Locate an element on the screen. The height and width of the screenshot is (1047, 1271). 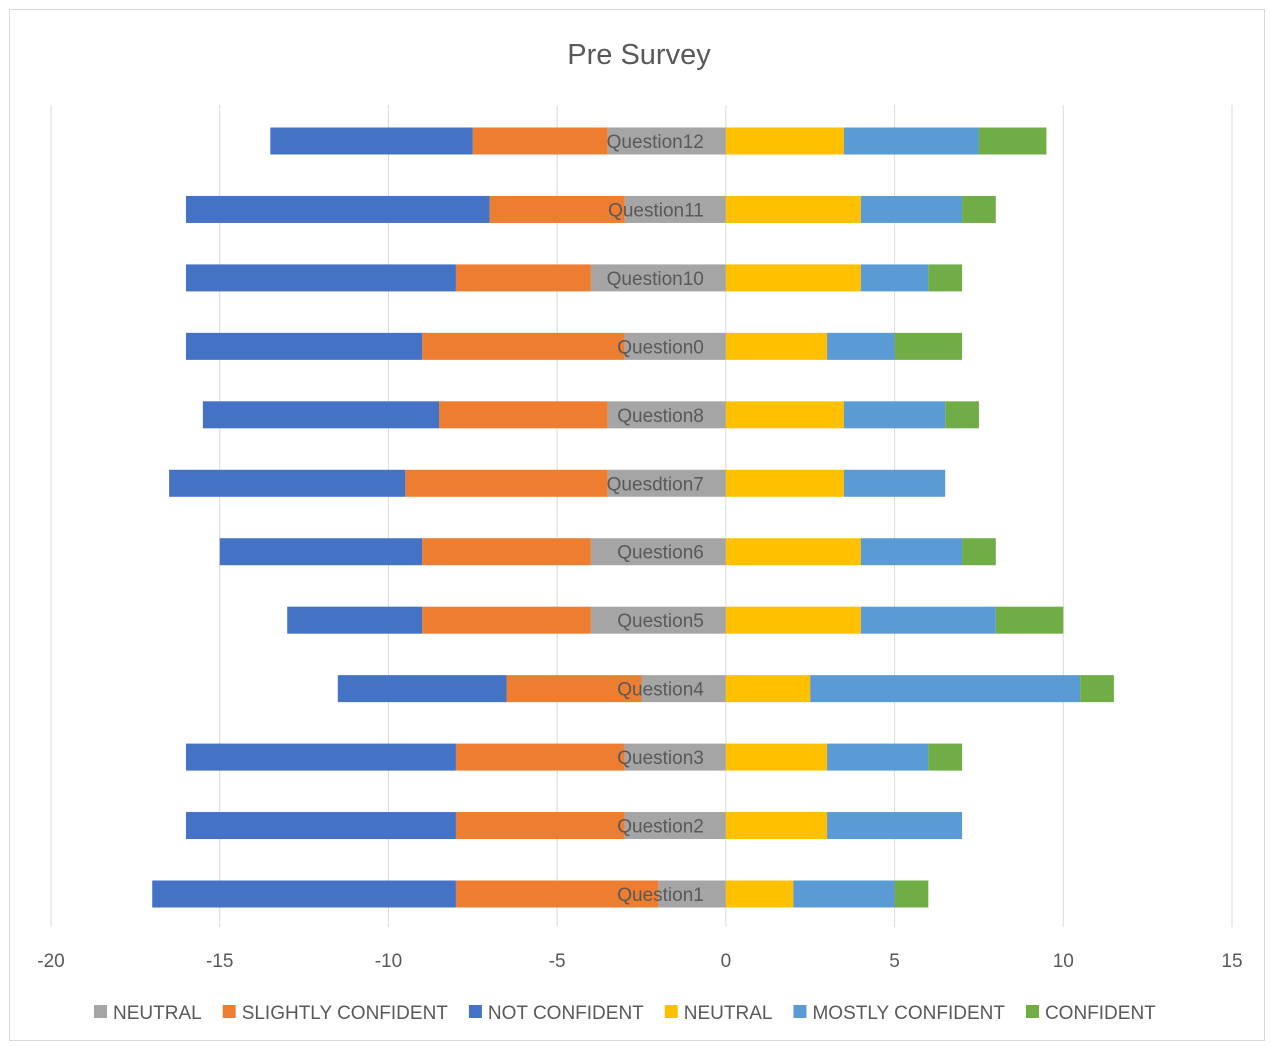
x-tick-label: 10 is located at coordinates (1063, 961).